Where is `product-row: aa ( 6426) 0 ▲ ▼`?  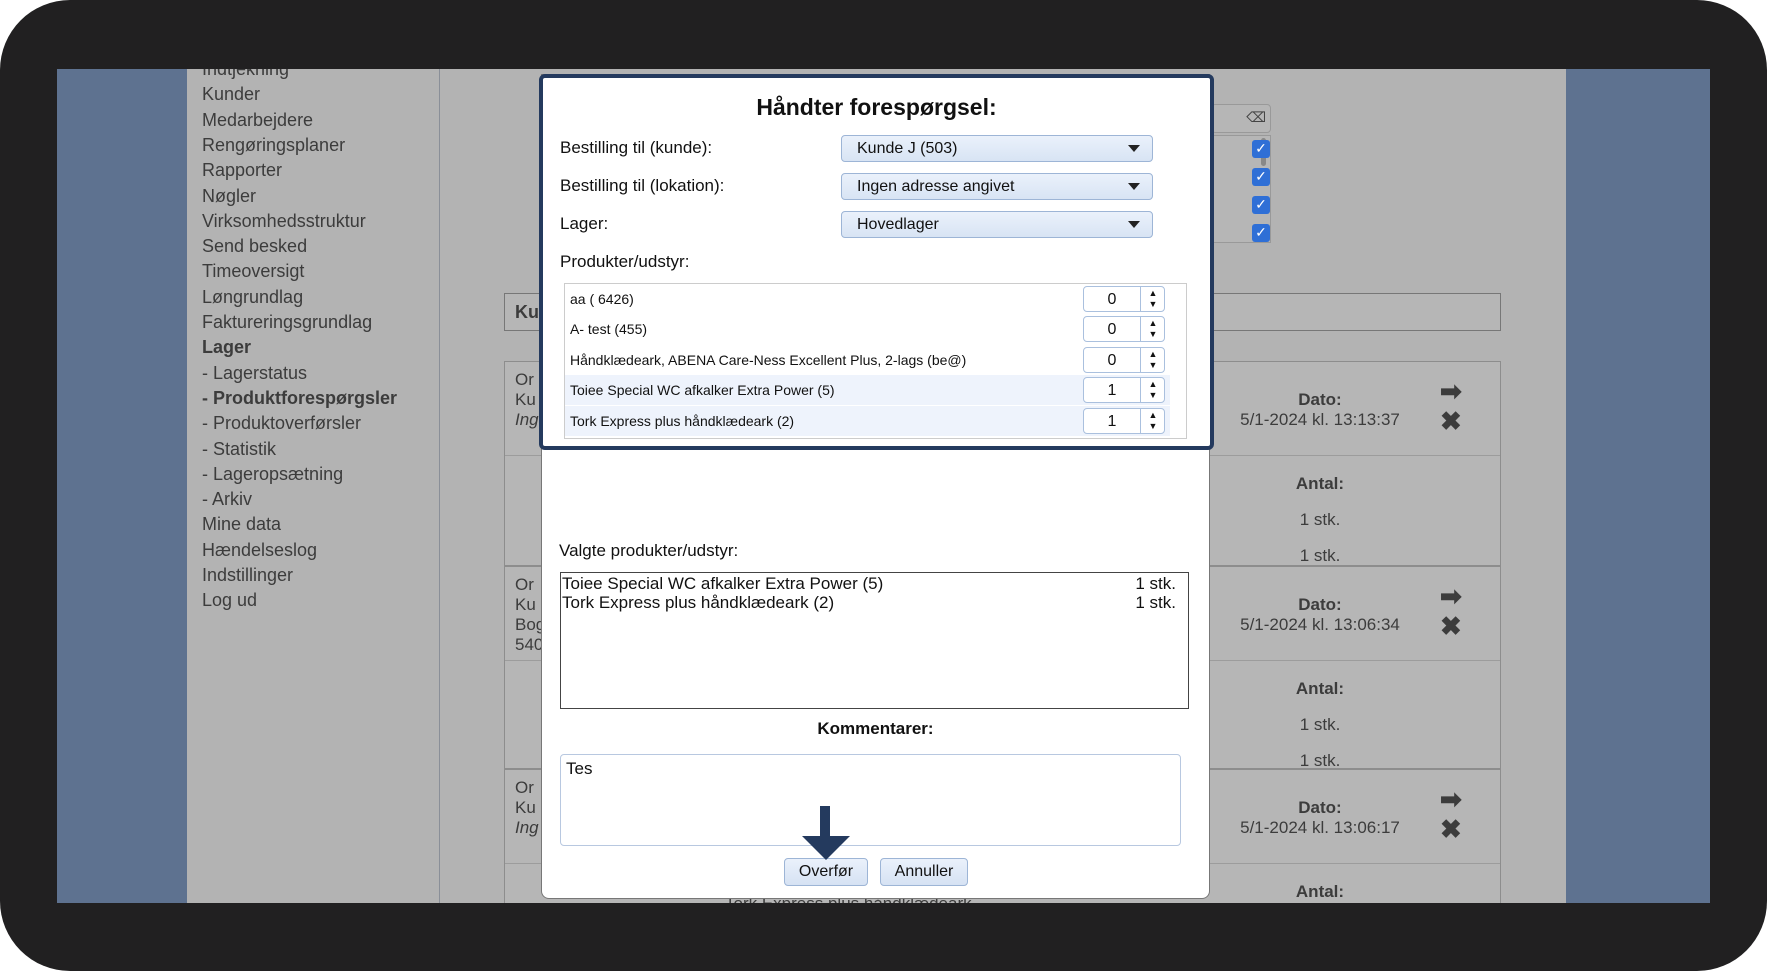
product-row: aa ( 6426) 0 ▲ ▼ is located at coordinates (867, 299).